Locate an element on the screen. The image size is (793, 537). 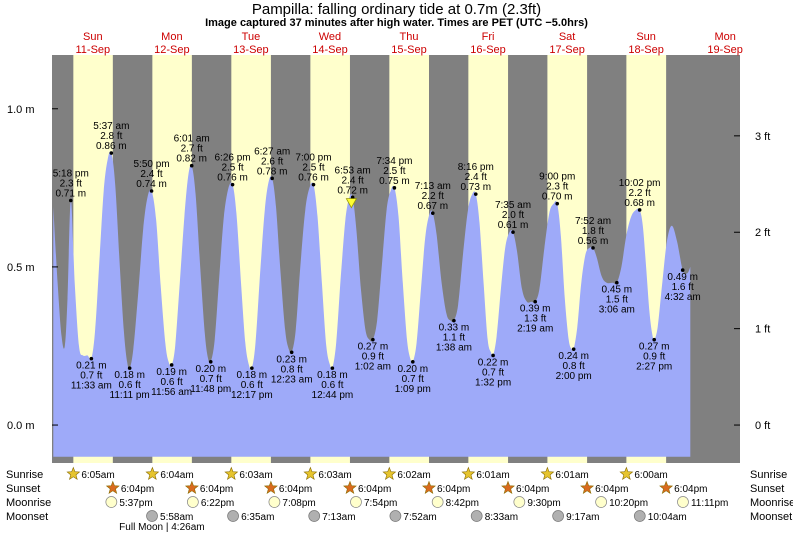
sunrise-row-label-right: Sunrise is located at coordinates (768, 475).